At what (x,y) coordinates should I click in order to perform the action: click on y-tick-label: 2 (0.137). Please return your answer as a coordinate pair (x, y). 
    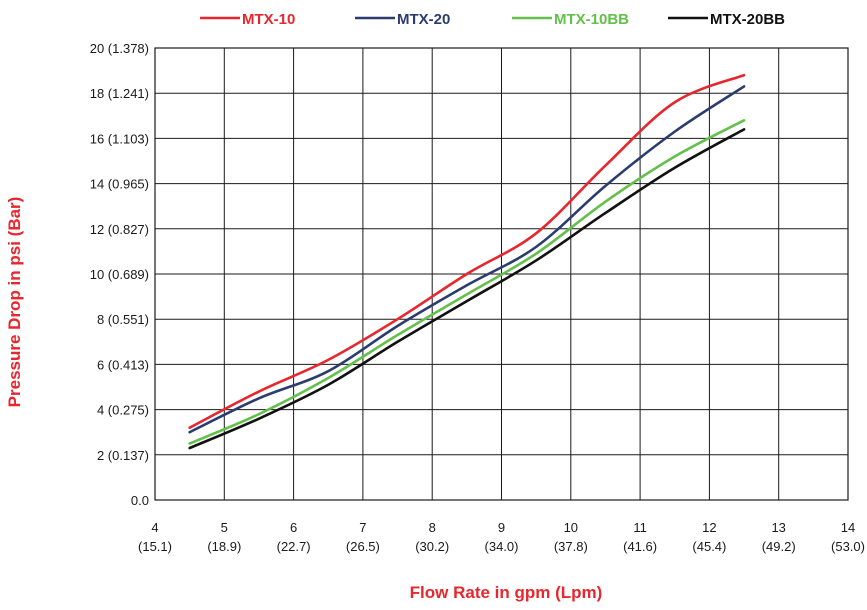
    Looking at the image, I should click on (123, 455).